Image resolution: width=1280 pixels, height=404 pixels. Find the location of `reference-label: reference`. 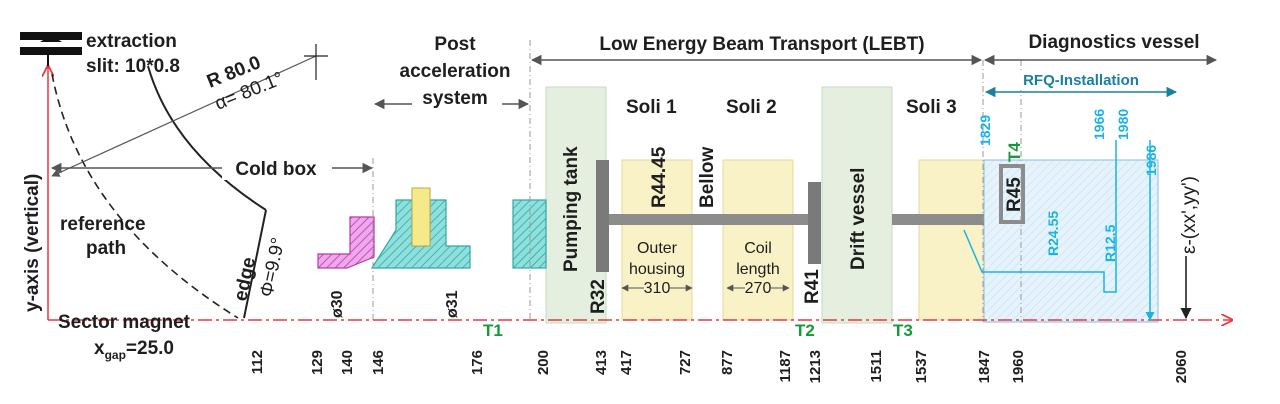

reference-label: reference is located at coordinates (103, 224).